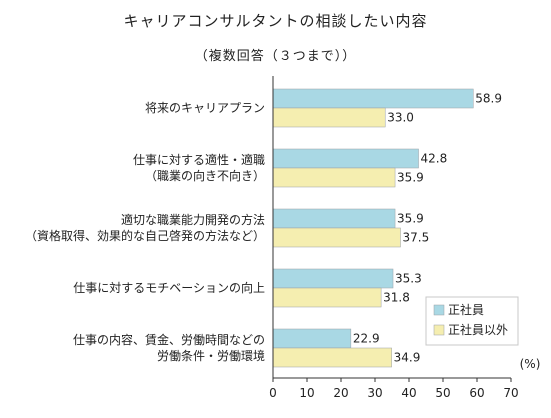 The image size is (551, 418). What do you see at coordinates (466, 309) in the screenshot?
I see `legend-label-0: 正社員` at bounding box center [466, 309].